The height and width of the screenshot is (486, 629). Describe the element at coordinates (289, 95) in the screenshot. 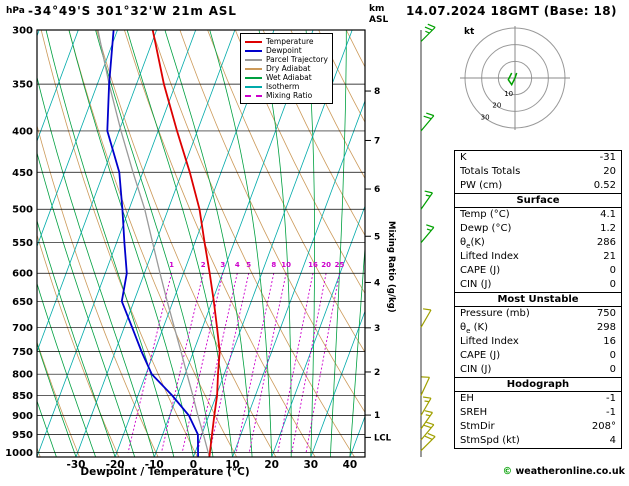

I see `legend-label: Mixing Ratio` at that location.